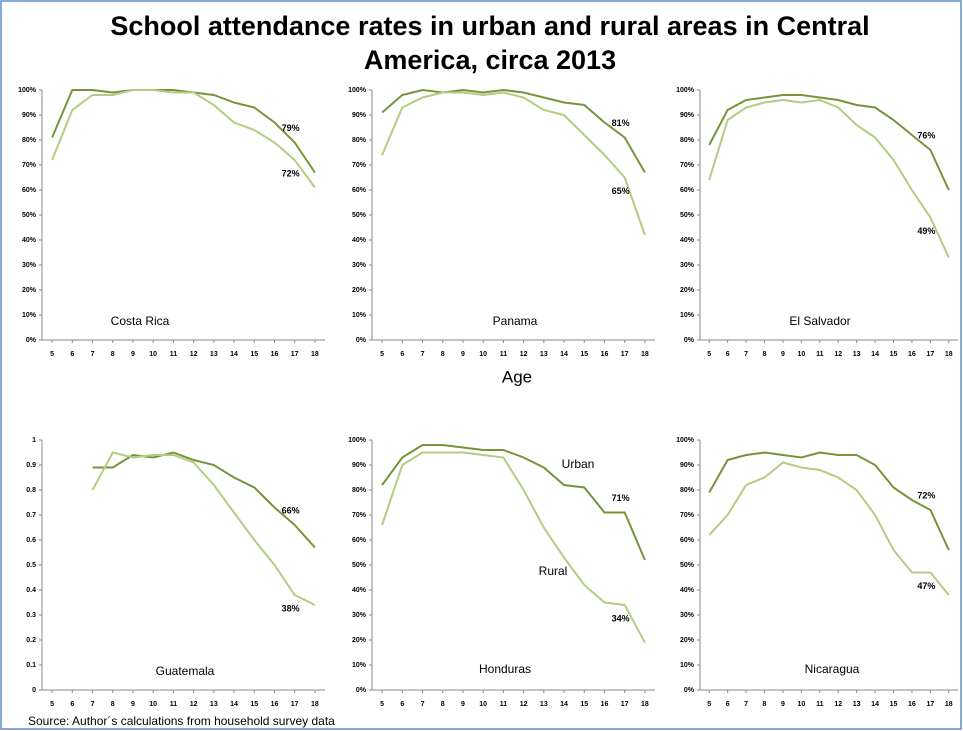  Describe the element at coordinates (517, 376) in the screenshot. I see `x-axis-title: Age` at that location.